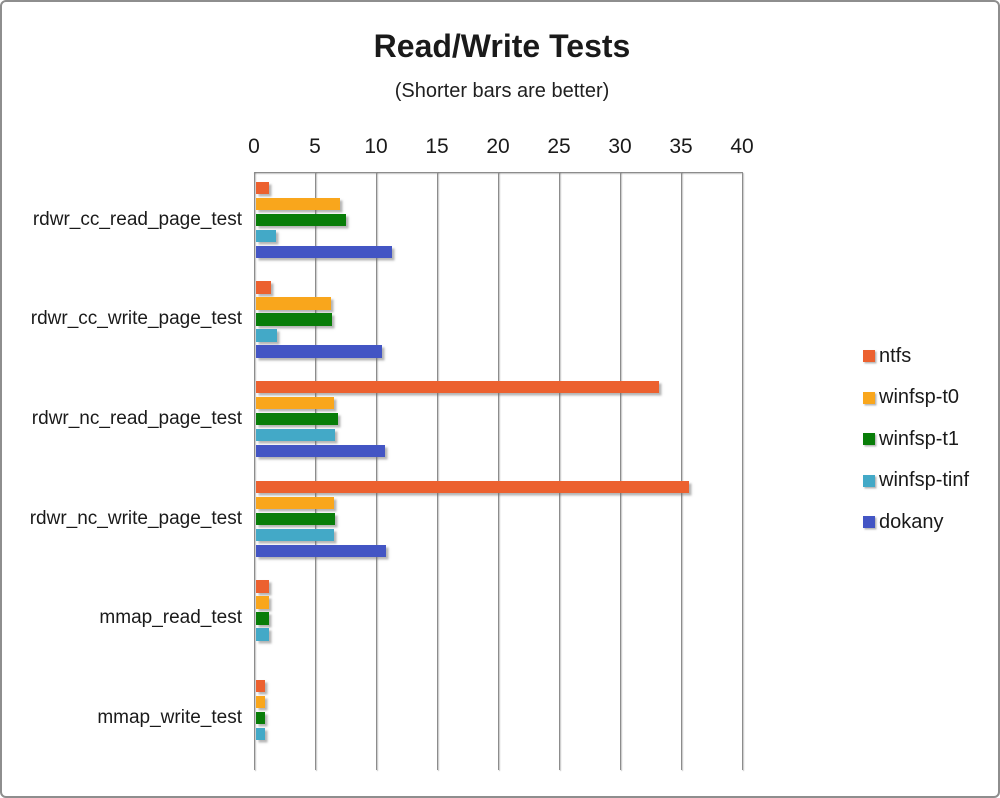  Describe the element at coordinates (295, 518) in the screenshot. I see `bar-winfsp-t1-rdwr_nc_write_page_test` at that location.